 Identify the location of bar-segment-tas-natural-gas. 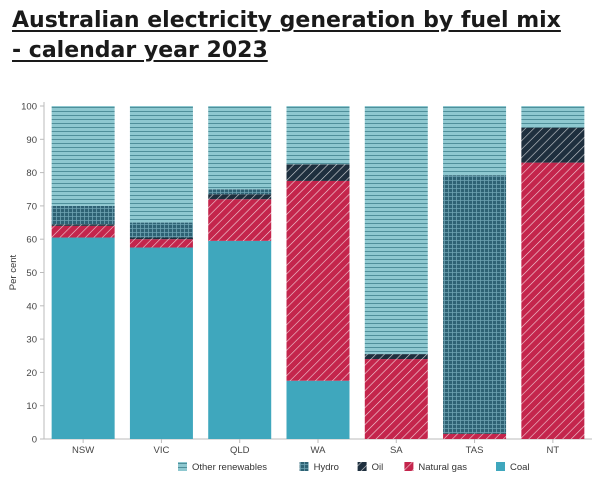
(475, 436).